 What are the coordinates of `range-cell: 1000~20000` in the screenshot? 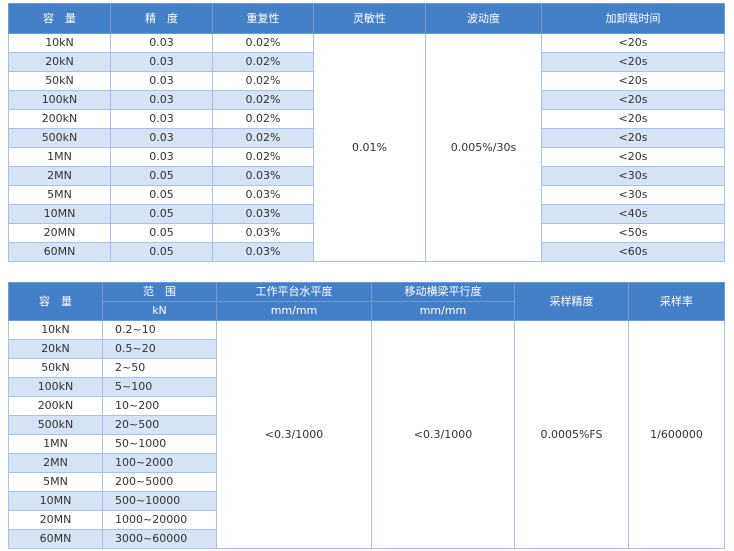 It's located at (159, 520).